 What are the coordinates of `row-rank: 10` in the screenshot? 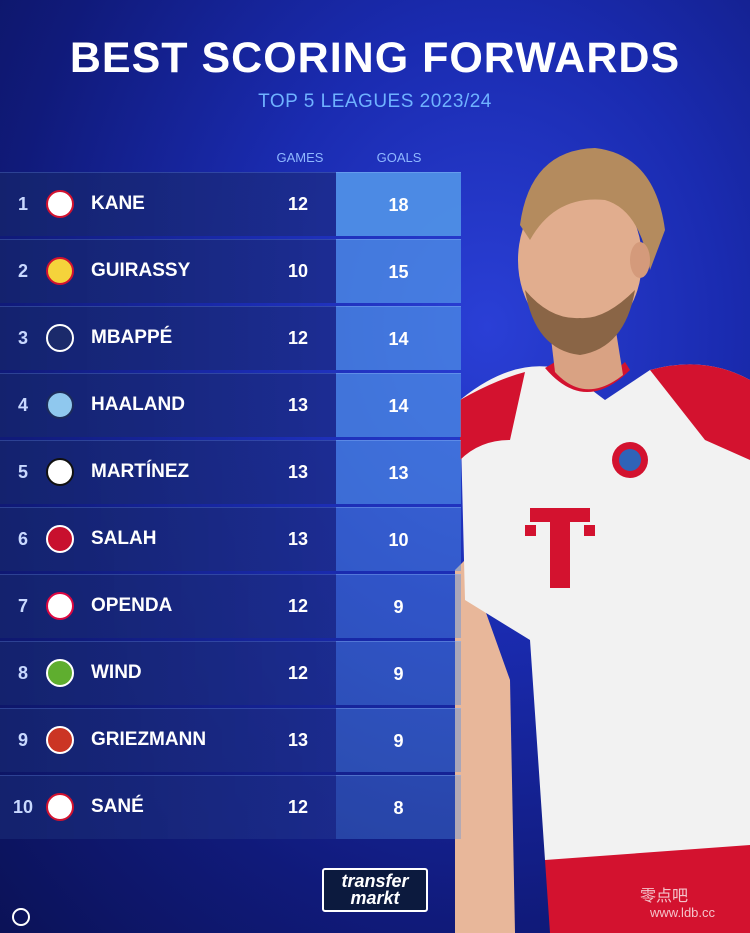 It's located at (23, 807).